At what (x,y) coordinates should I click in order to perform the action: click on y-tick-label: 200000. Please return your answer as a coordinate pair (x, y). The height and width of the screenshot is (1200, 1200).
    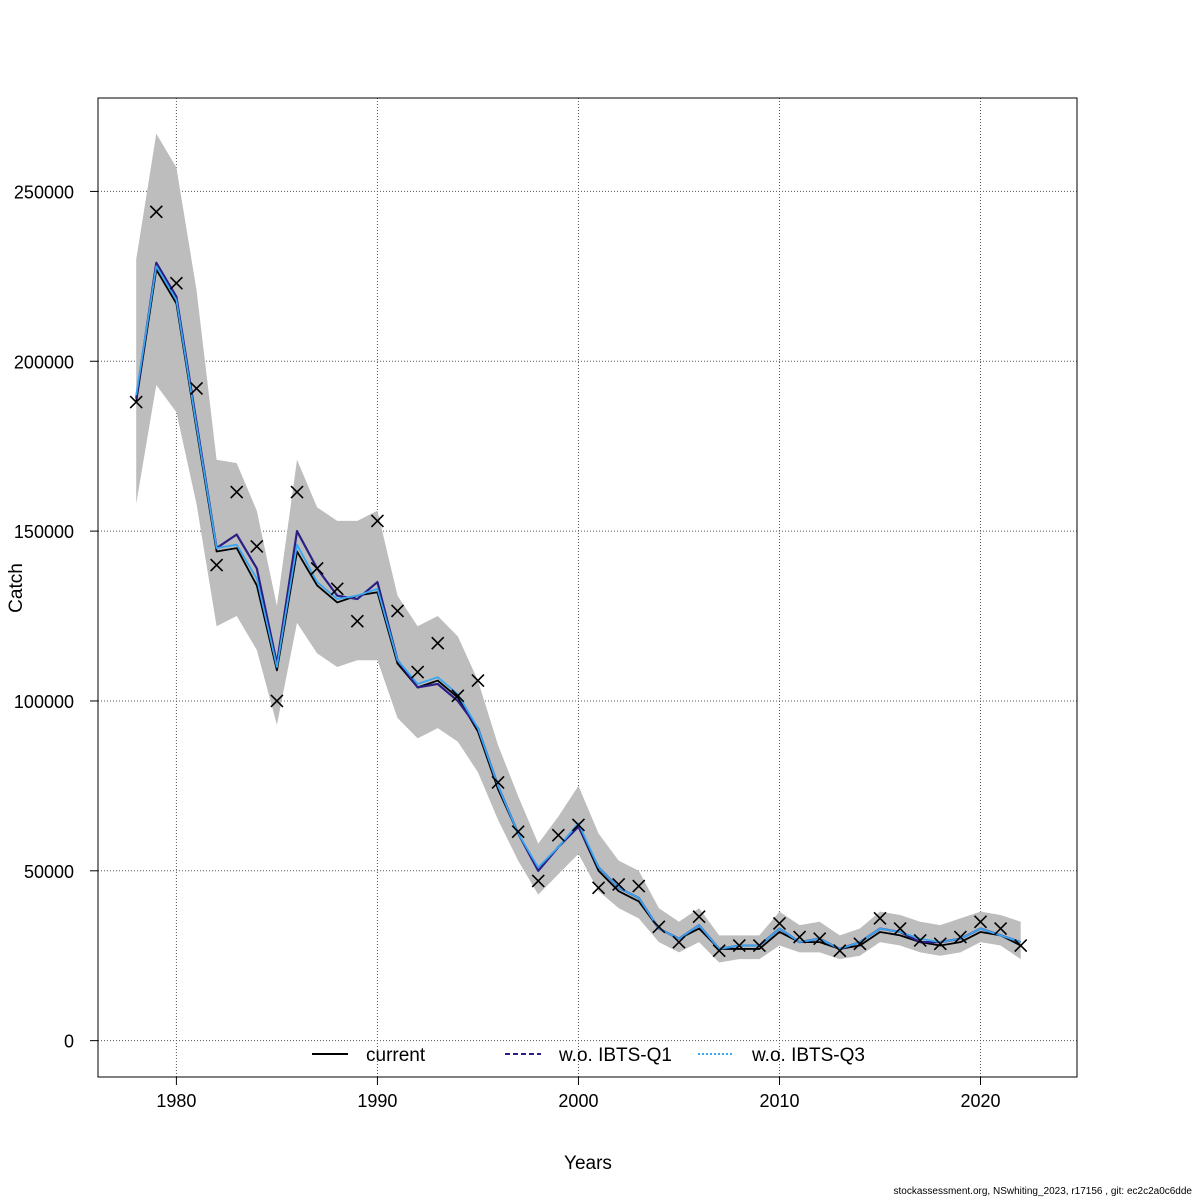
    Looking at the image, I should click on (44, 362).